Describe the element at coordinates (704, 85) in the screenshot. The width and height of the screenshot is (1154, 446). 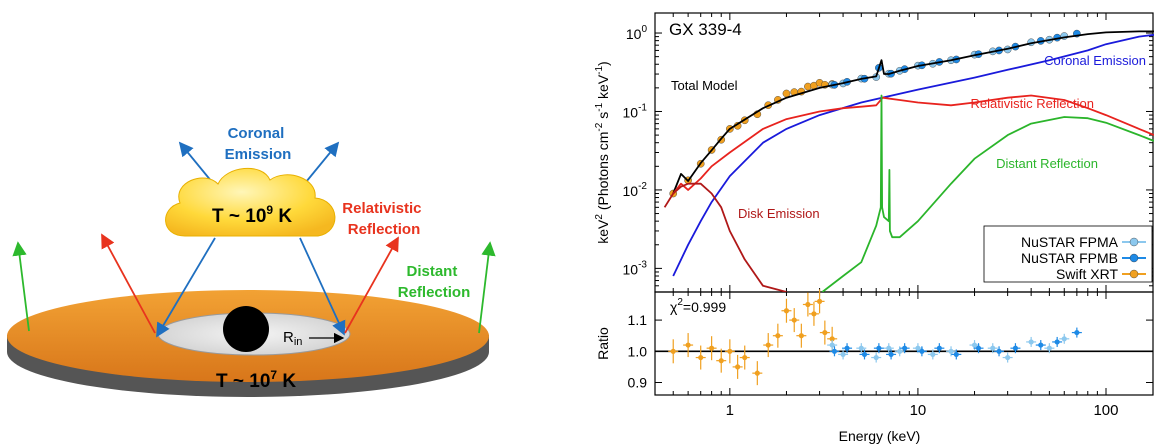
I see `annotation-total: Total Model` at that location.